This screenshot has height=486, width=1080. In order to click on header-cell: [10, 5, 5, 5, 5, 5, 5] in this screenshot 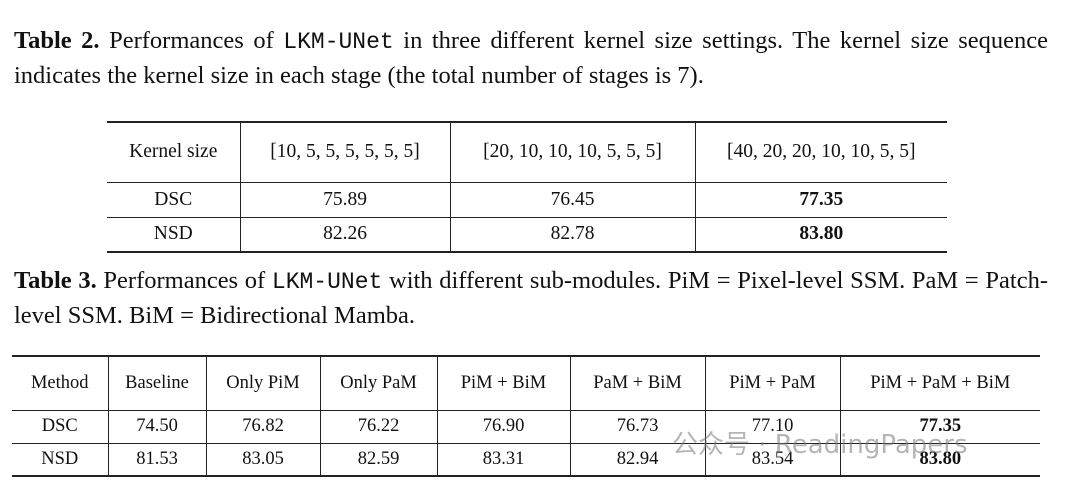, I will do `click(344, 152)`.